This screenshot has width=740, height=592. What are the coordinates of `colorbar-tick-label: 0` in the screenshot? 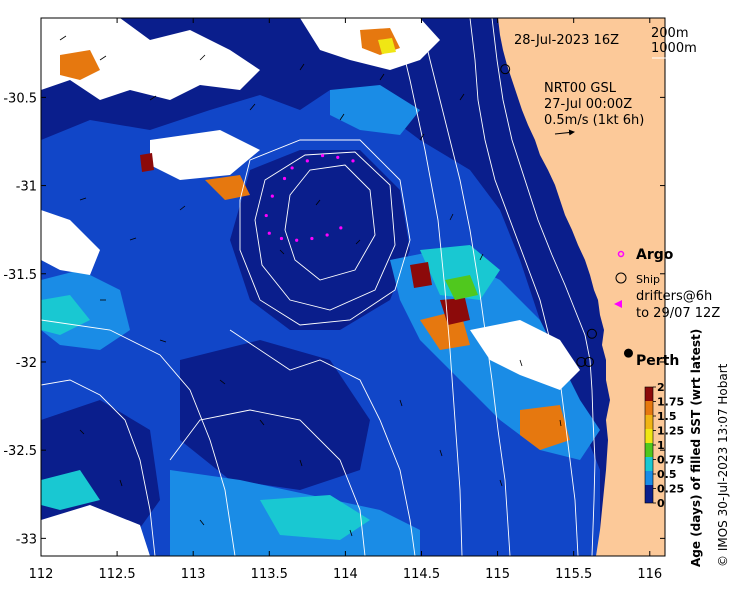 It's located at (661, 503).